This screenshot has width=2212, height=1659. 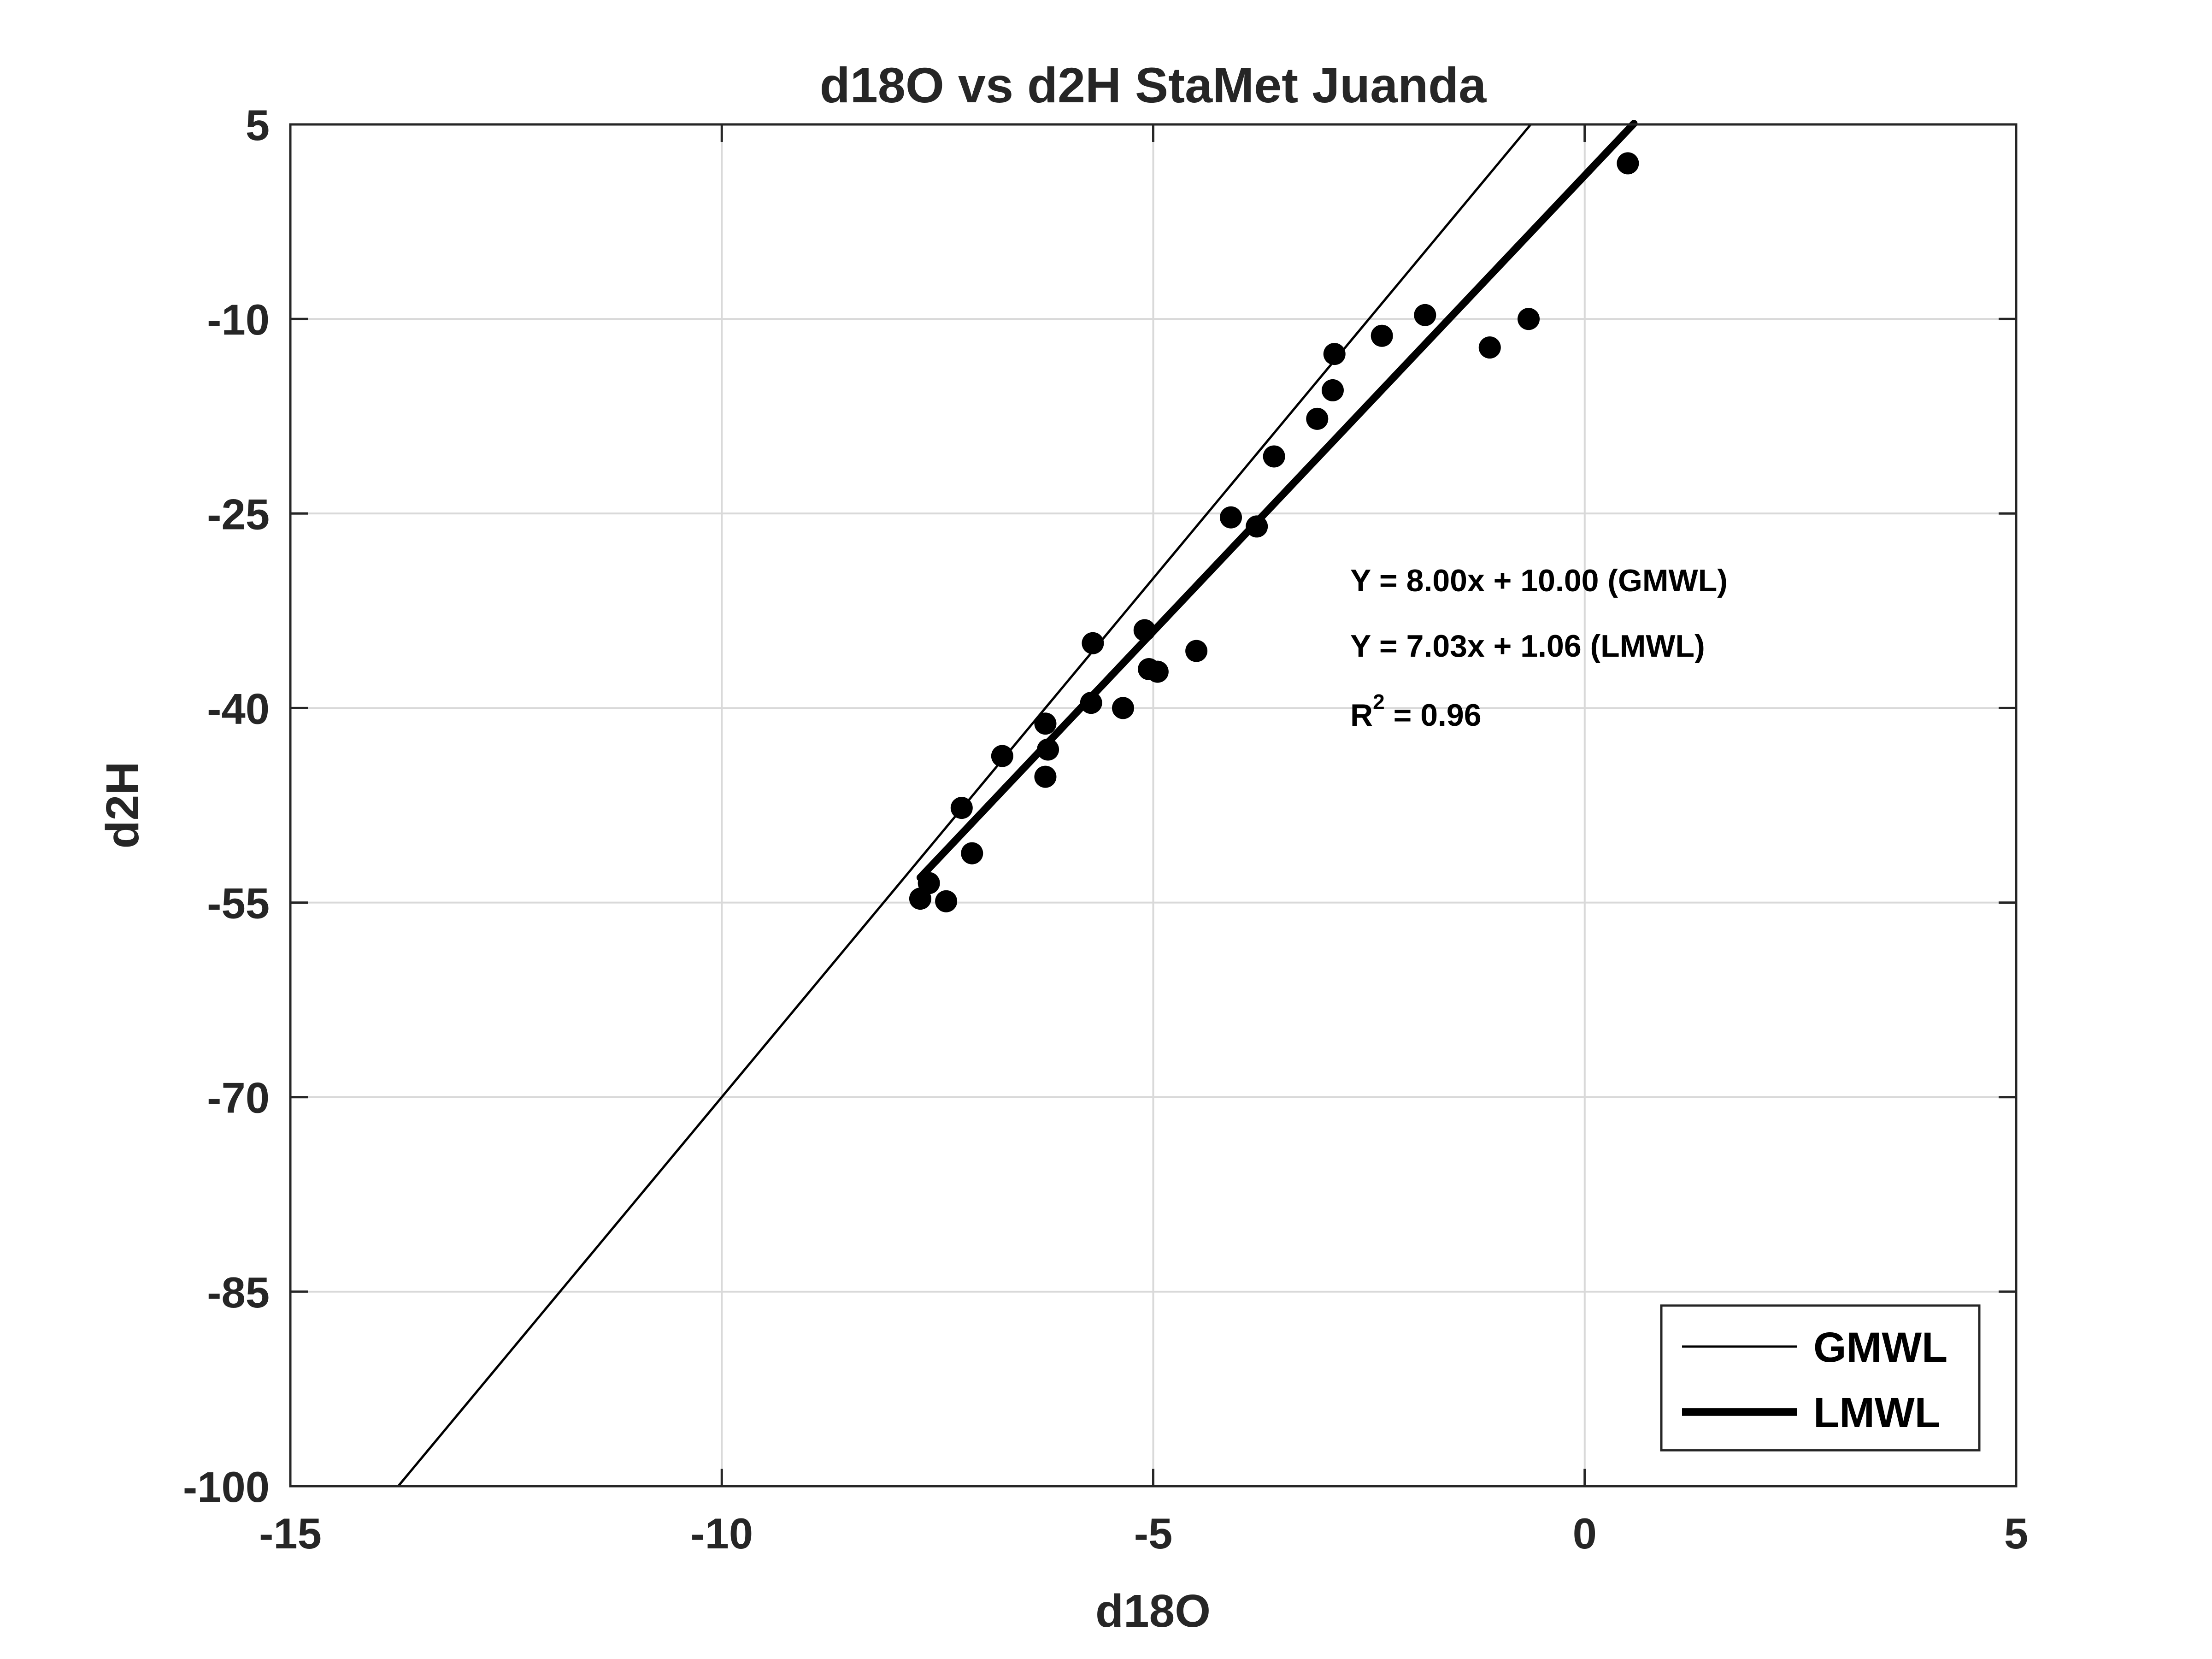 I want to click on y-tick-label: -70, so click(x=238, y=1098).